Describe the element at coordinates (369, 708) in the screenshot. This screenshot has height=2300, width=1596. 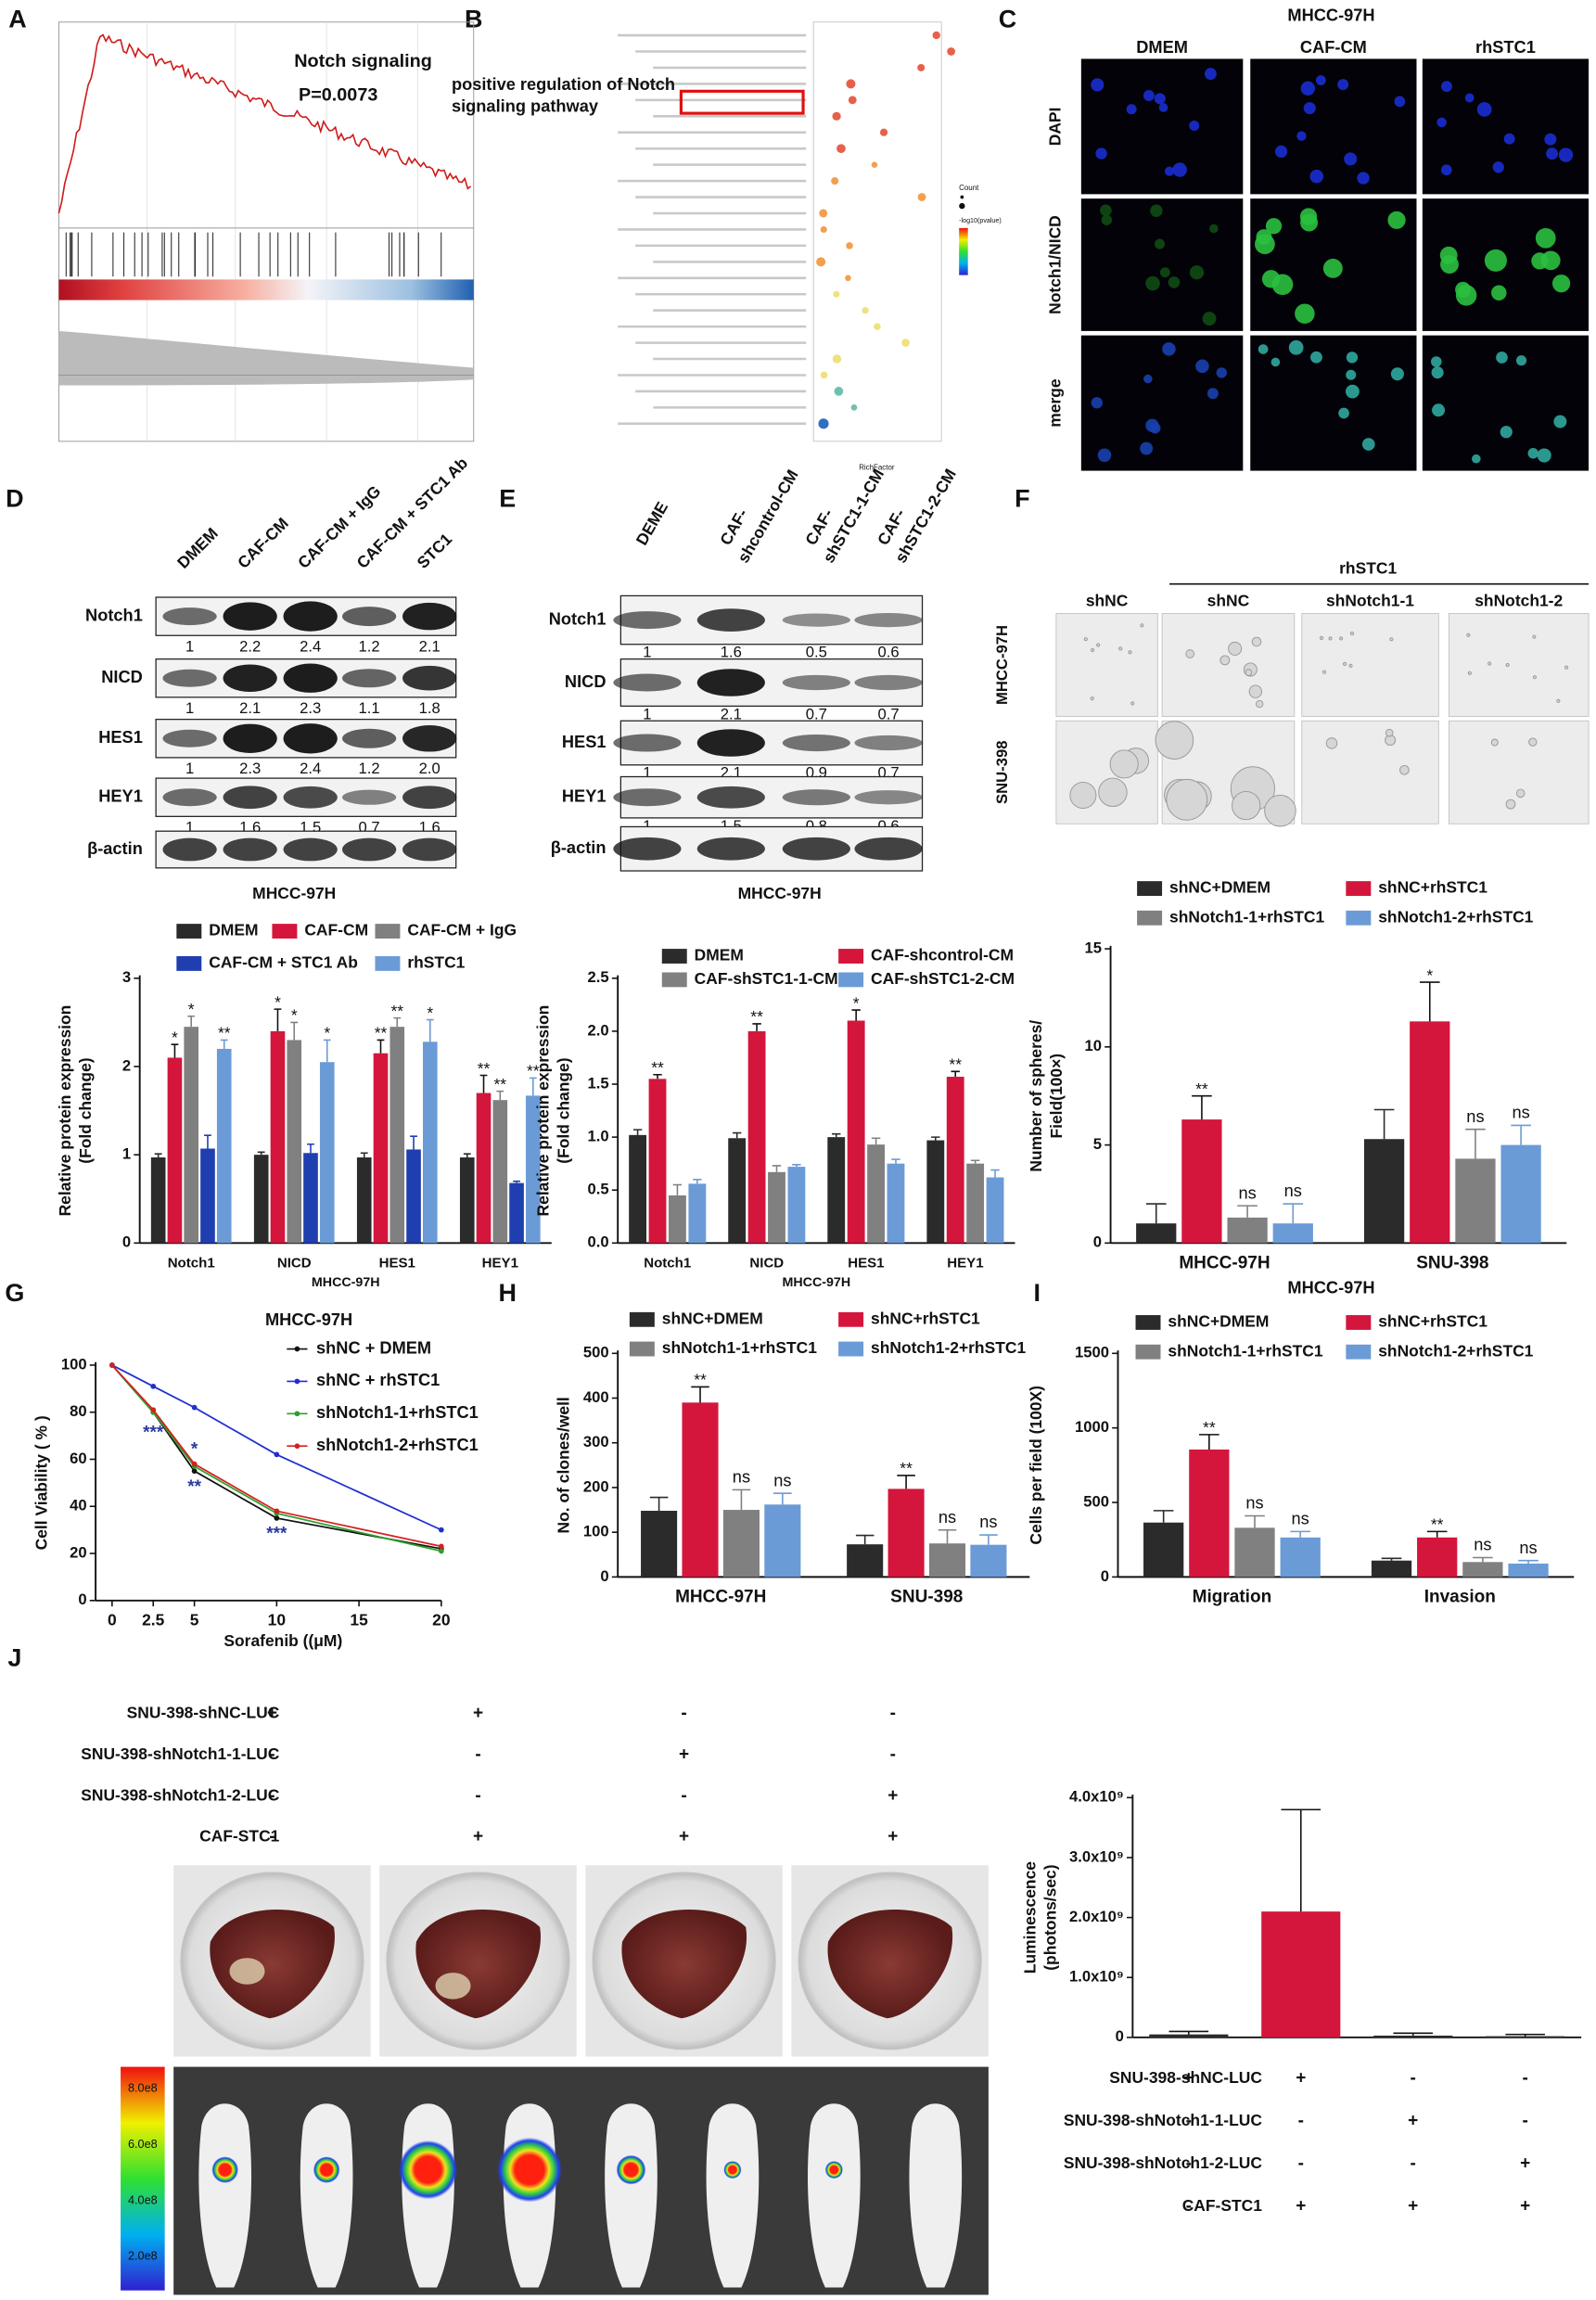
I see `band-quant: 1.1` at that location.